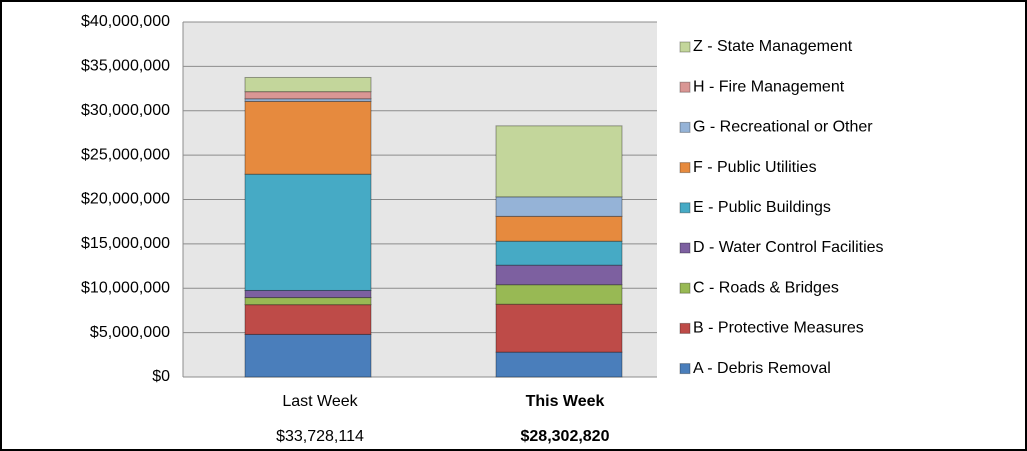 The width and height of the screenshot is (1027, 451). Describe the element at coordinates (773, 46) in the screenshot. I see `legend-label: Z - State Management` at that location.